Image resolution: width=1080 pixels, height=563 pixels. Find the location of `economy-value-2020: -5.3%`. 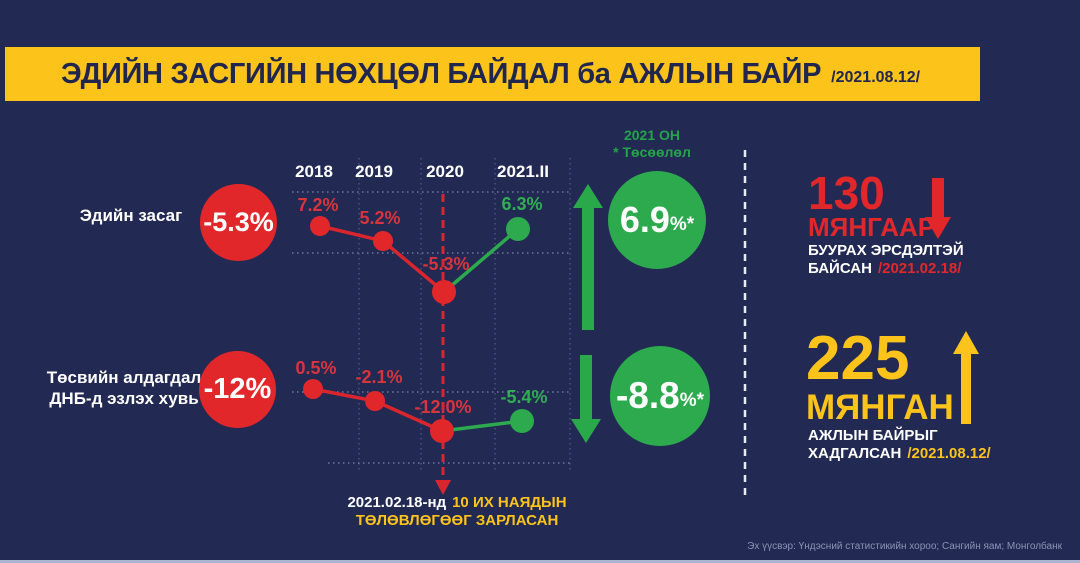

economy-value-2020: -5.3% is located at coordinates (446, 264).